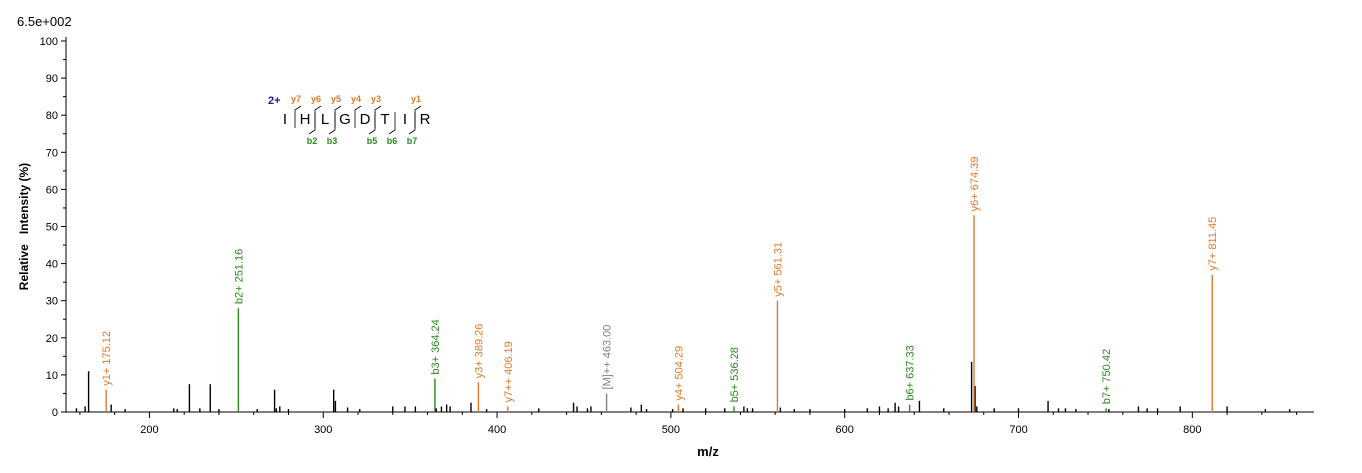 Image resolution: width=1362 pixels, height=473 pixels. What do you see at coordinates (376, 99) in the screenshot?
I see `y-ion-label: y3` at bounding box center [376, 99].